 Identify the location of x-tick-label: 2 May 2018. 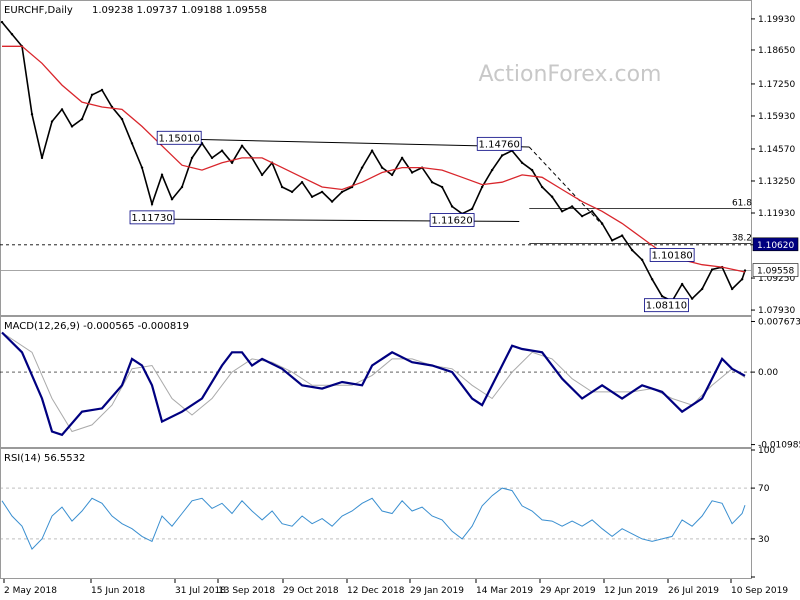
(30, 591).